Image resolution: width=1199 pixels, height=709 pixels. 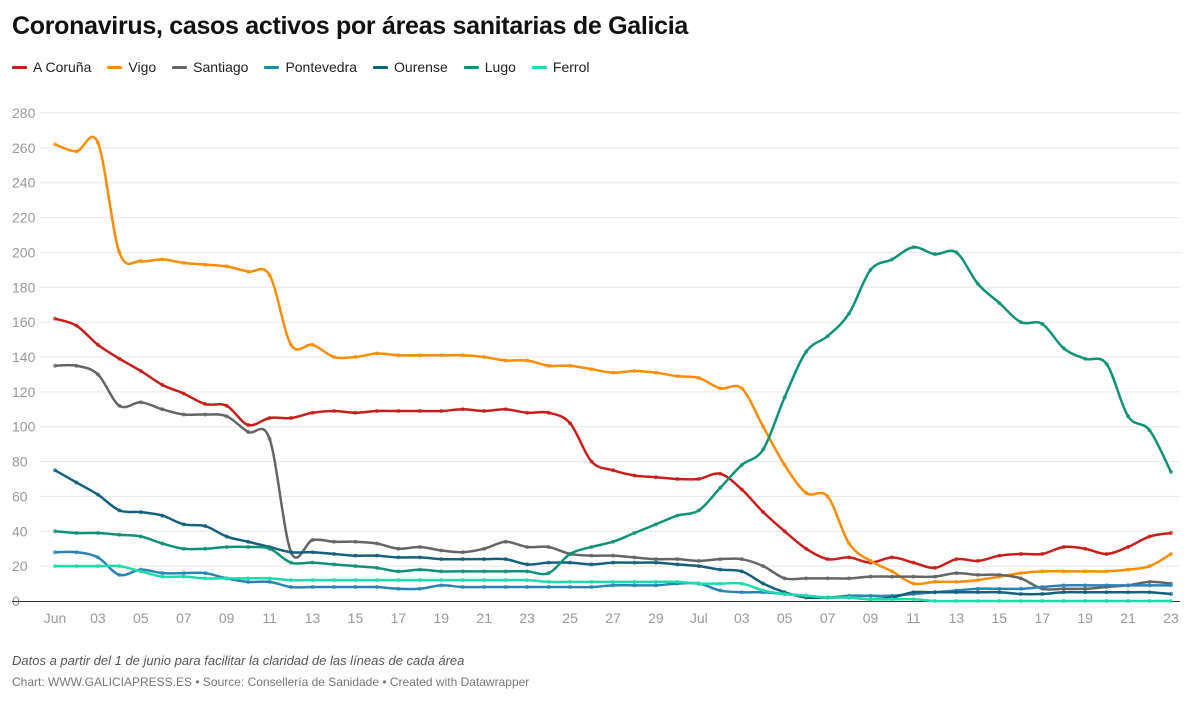 I want to click on legend-item: Ourense, so click(x=410, y=67).